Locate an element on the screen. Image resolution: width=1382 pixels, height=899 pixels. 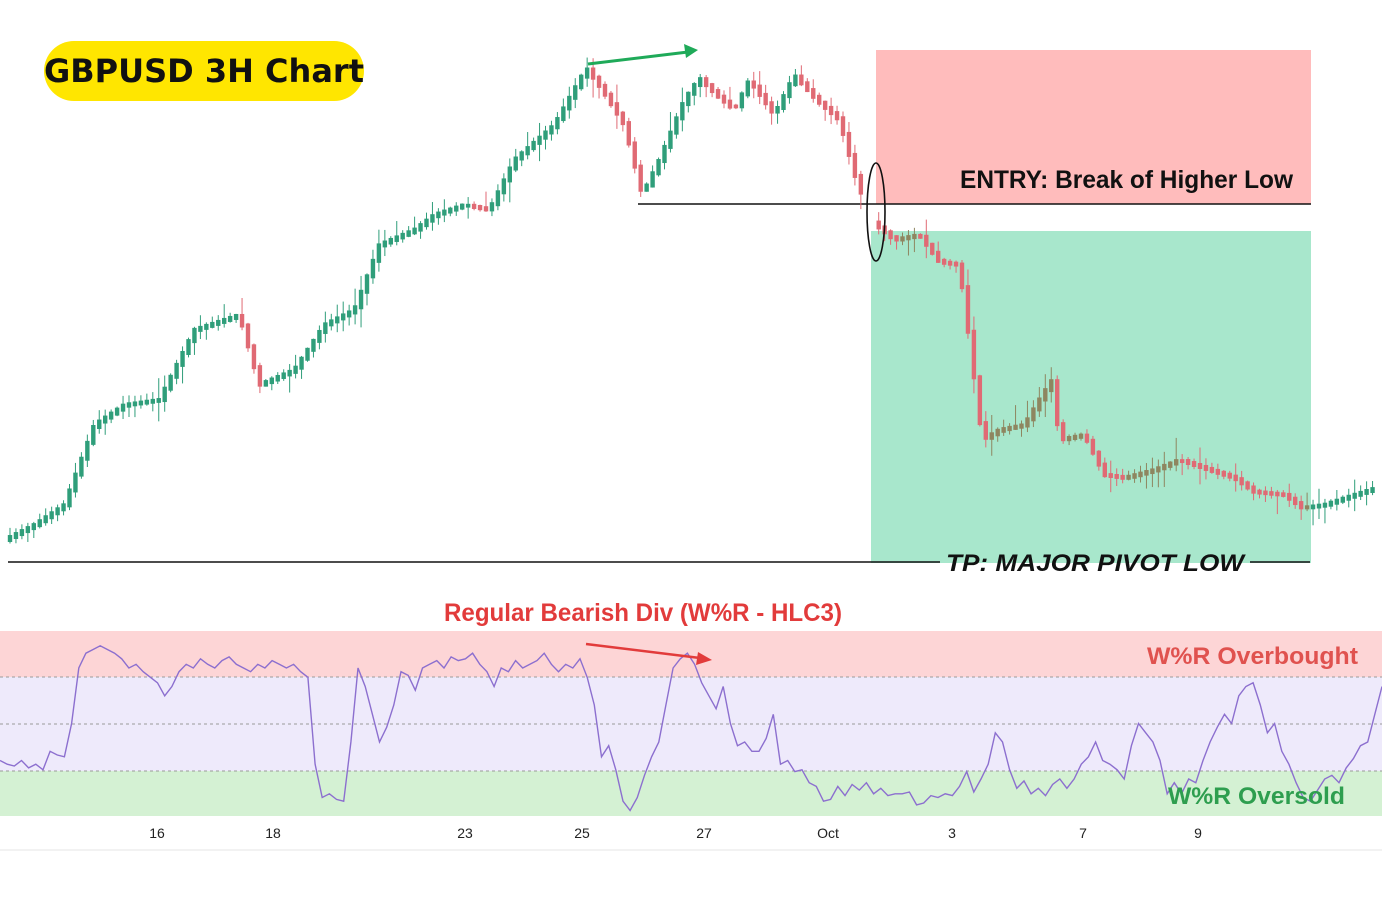
price-arrow-head is located at coordinates (691, 51).